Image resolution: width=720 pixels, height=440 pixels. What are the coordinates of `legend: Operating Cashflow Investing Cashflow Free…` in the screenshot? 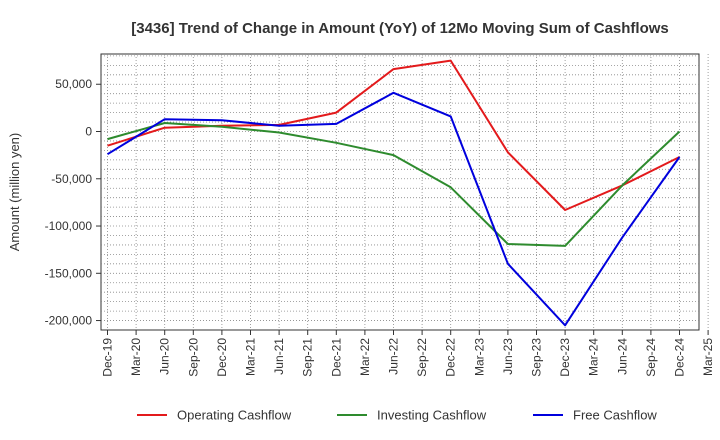 It's located at (397, 415).